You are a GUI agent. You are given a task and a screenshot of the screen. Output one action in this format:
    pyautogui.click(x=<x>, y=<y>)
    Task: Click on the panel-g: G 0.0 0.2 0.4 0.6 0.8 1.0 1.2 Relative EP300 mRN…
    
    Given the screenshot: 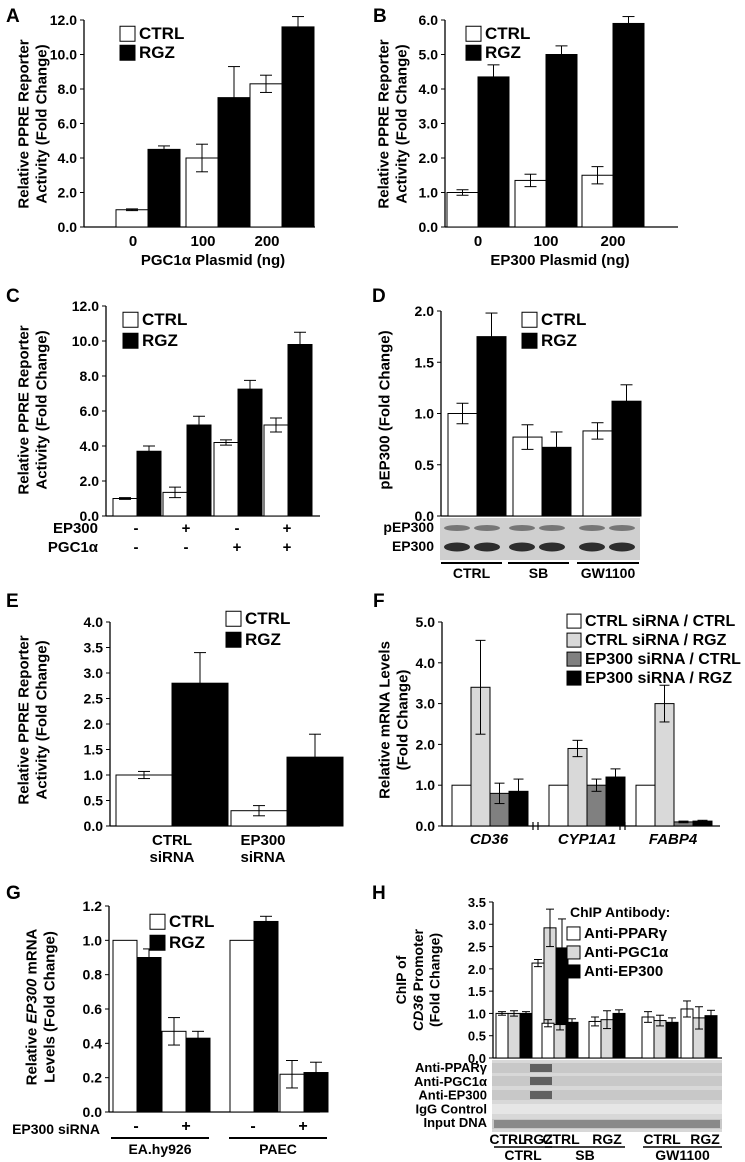 What is the action you would take?
    pyautogui.click(x=167, y=1020)
    